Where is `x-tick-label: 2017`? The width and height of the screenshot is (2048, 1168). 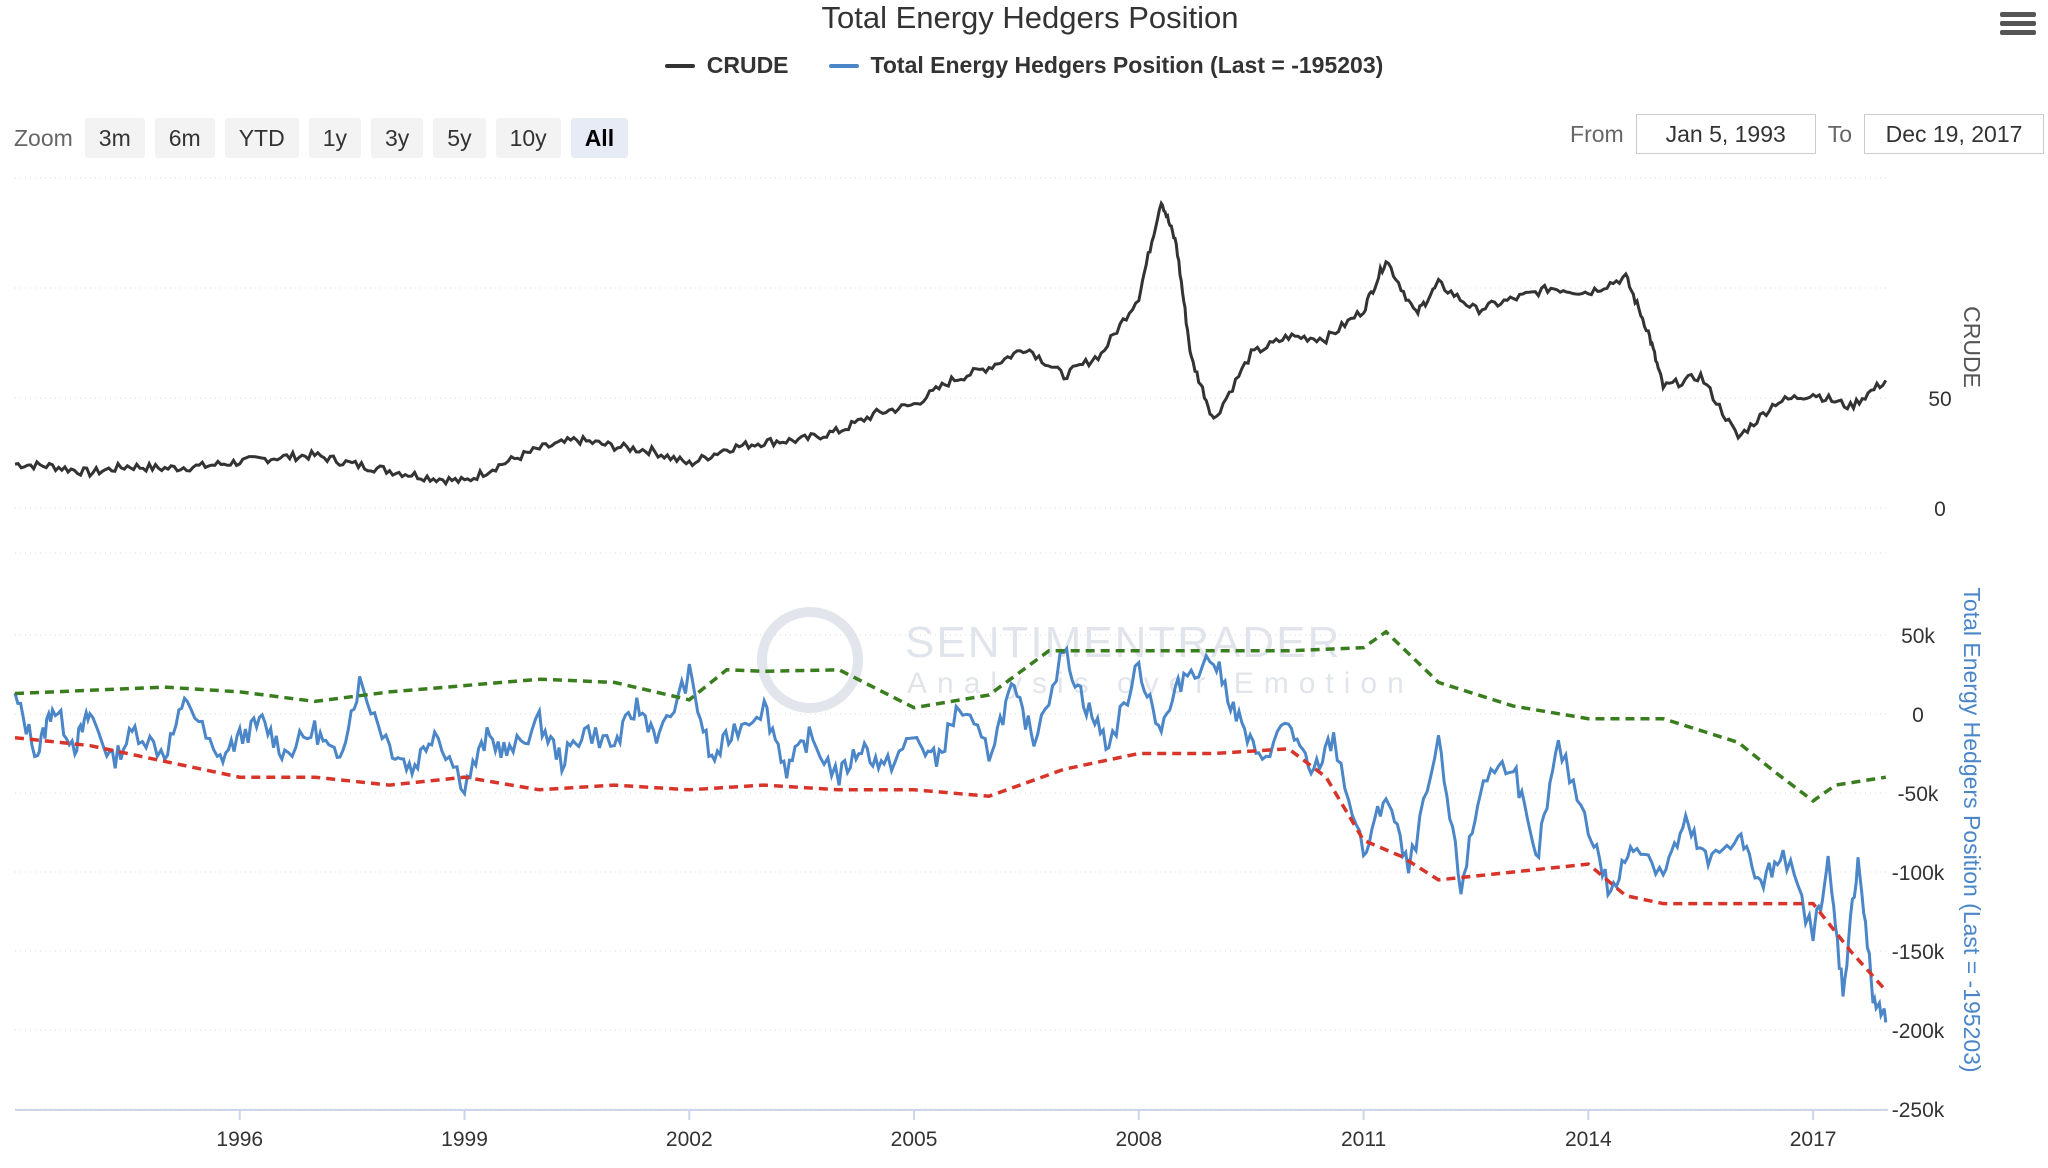 x-tick-label: 2017 is located at coordinates (1813, 1139).